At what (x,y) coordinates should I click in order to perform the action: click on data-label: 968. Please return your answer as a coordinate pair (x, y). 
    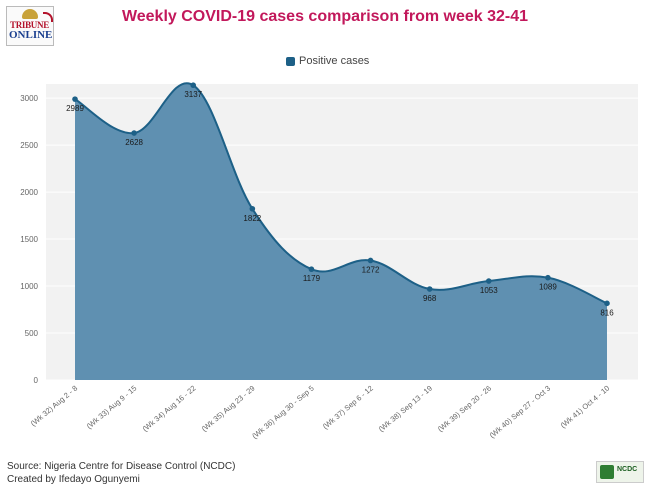
    Looking at the image, I should click on (430, 298).